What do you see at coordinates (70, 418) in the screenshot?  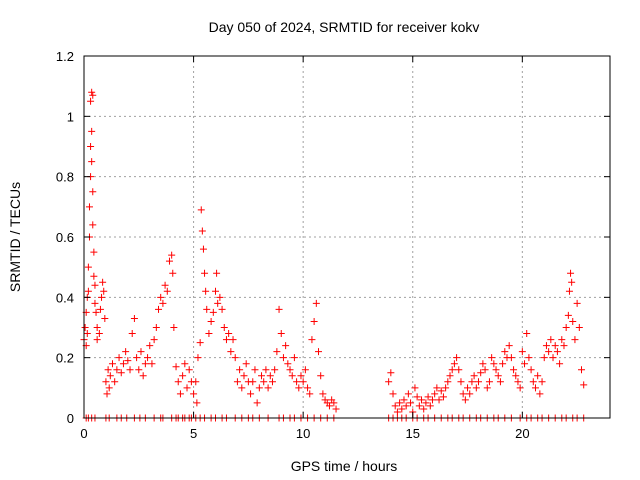 I see `y-tick-label: 0` at bounding box center [70, 418].